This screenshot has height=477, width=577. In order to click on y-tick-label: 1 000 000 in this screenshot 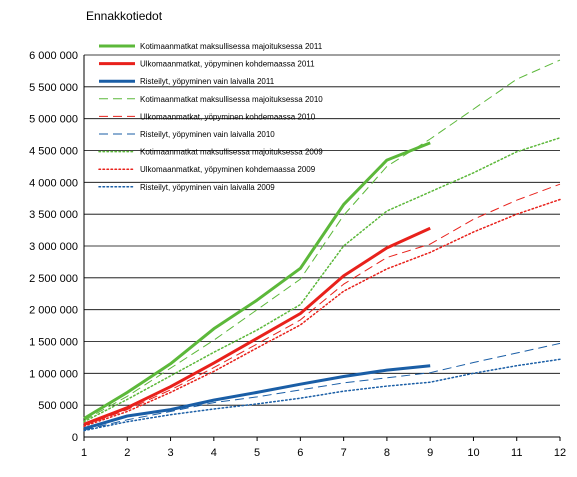, I will do `click(53, 374)`.